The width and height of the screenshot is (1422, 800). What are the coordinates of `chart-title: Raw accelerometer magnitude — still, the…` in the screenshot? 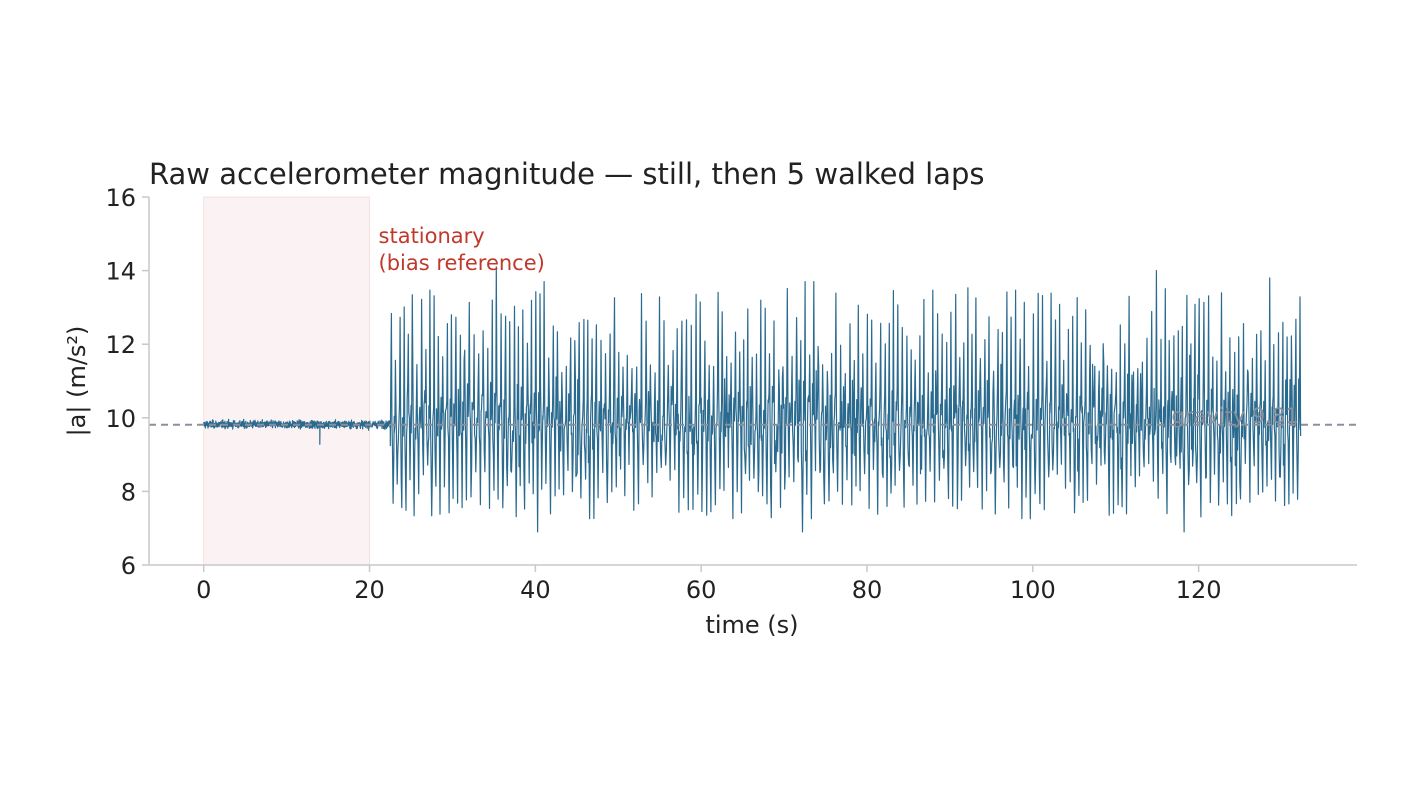 It's located at (566, 174).